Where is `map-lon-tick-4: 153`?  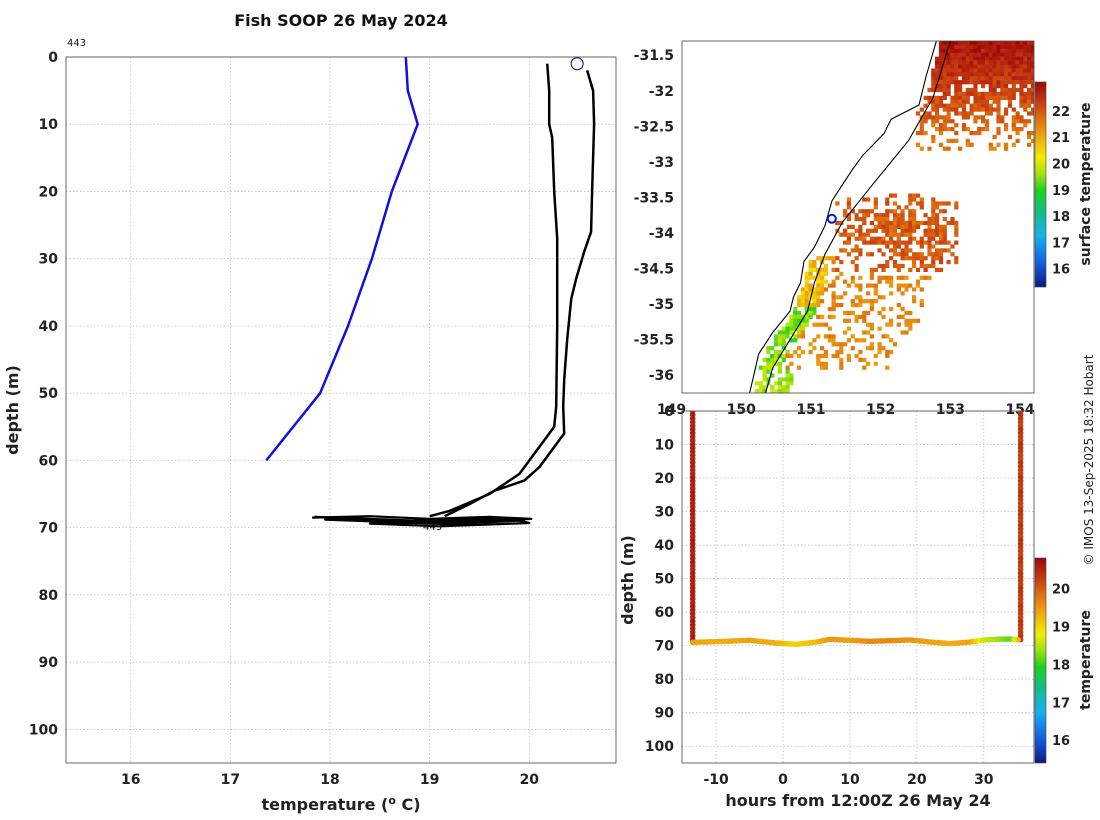
map-lon-tick-4: 153 is located at coordinates (950, 410).